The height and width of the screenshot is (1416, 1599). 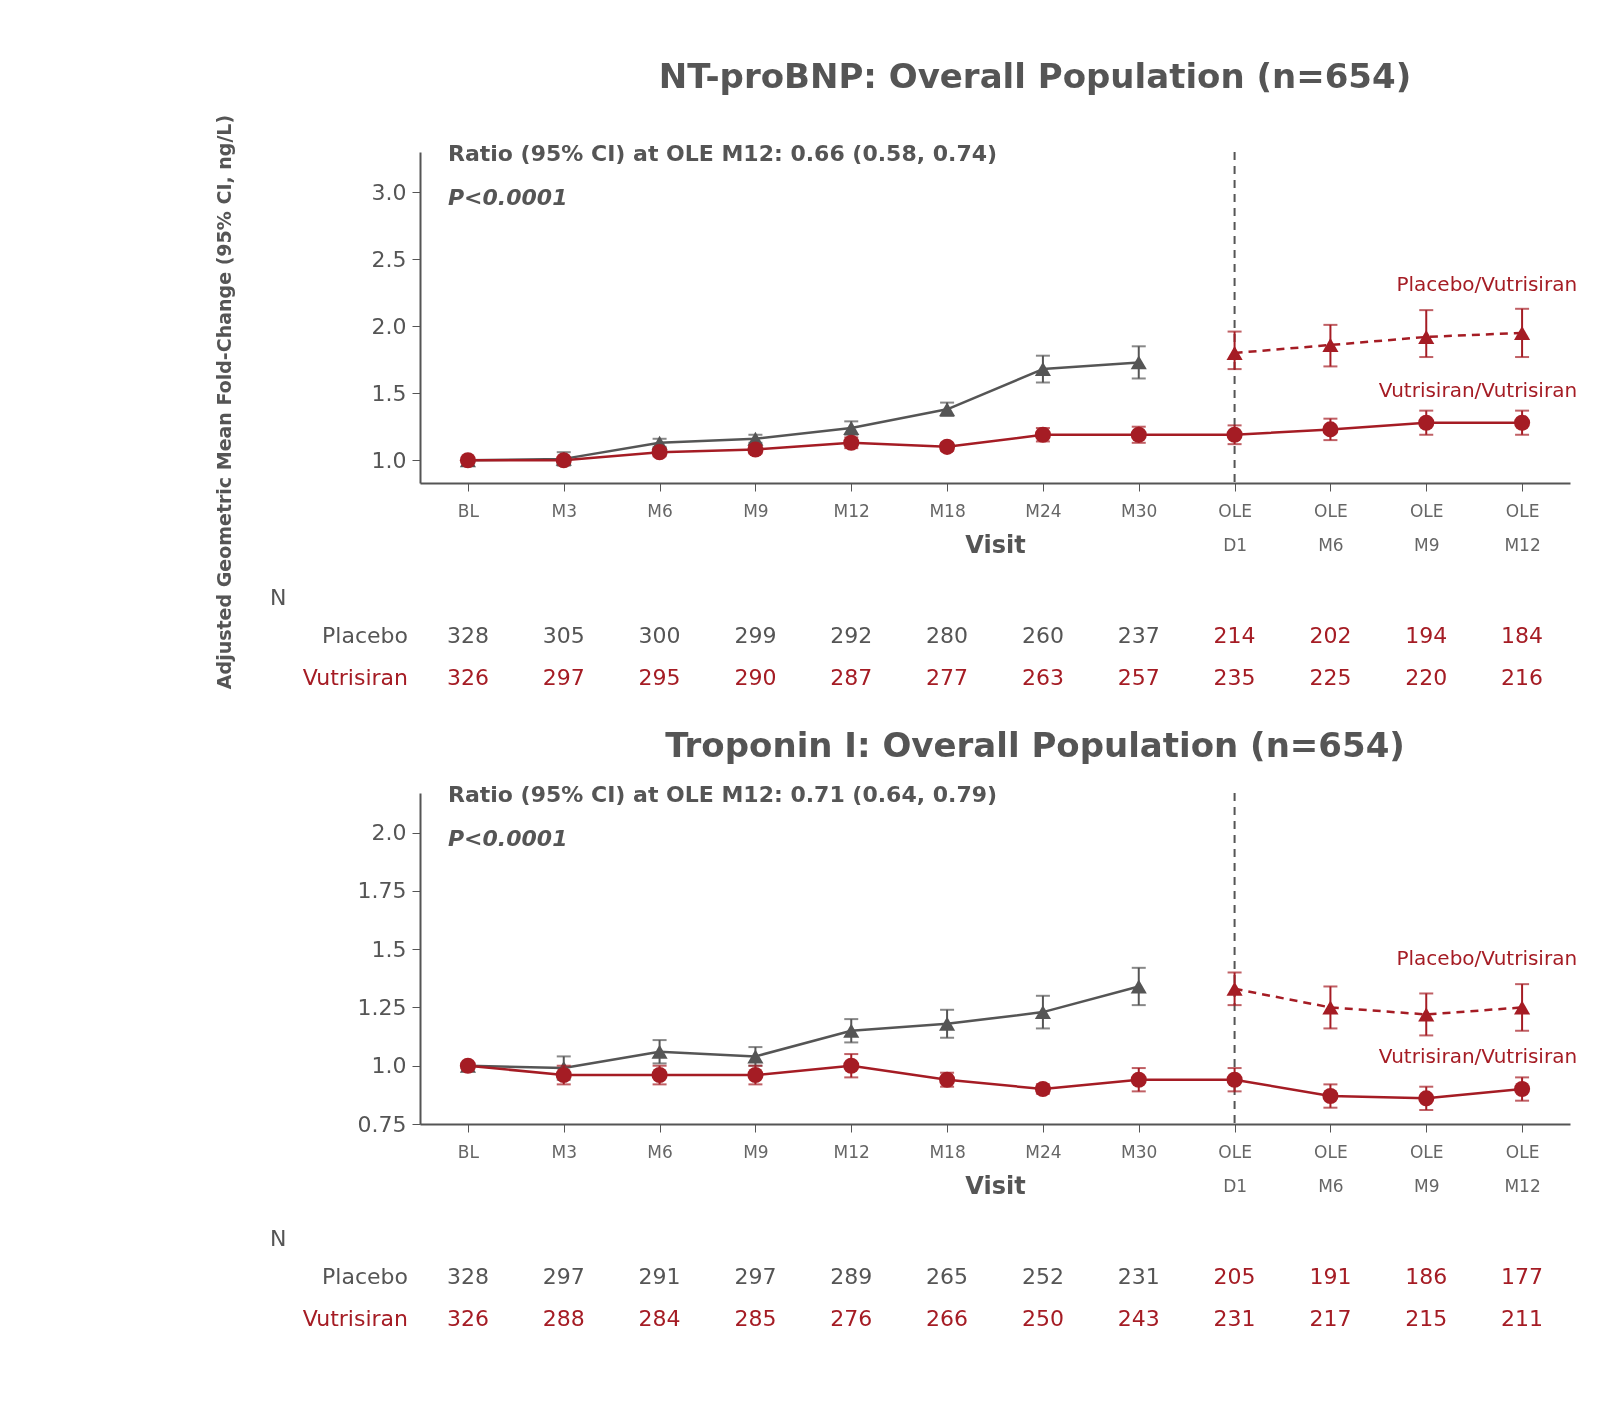 I want to click on text: 184, so click(x=1522, y=635).